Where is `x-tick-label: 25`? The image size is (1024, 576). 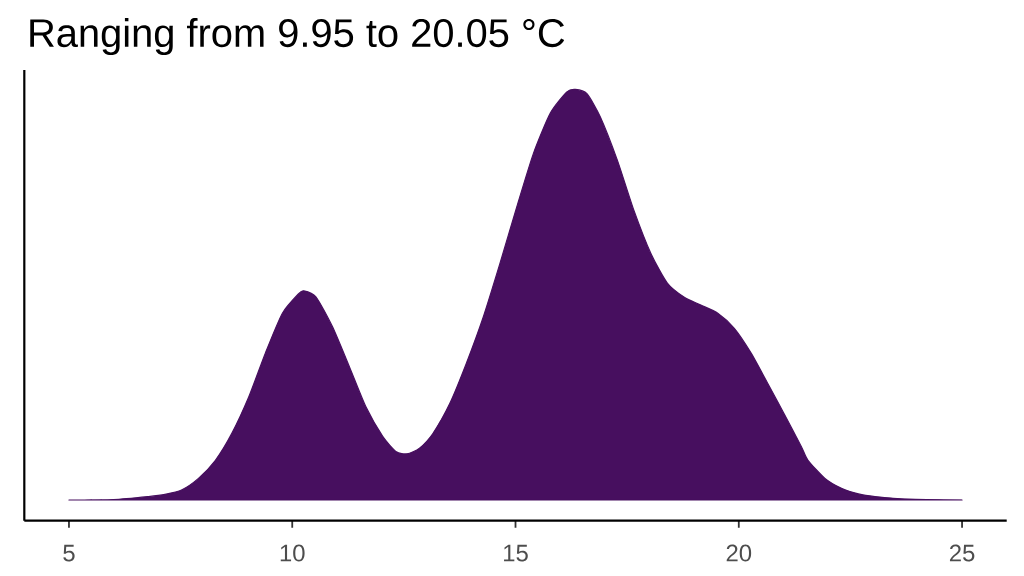 x-tick-label: 25 is located at coordinates (962, 553).